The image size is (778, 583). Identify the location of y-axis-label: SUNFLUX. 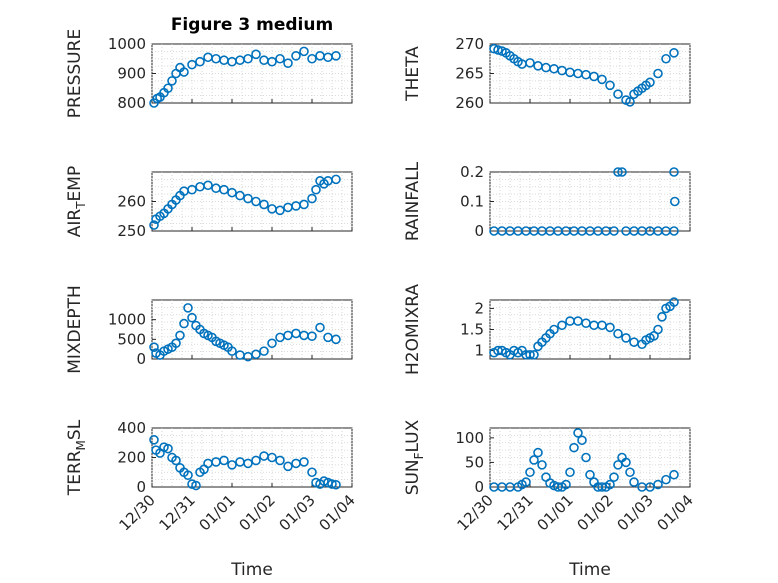
(414, 457).